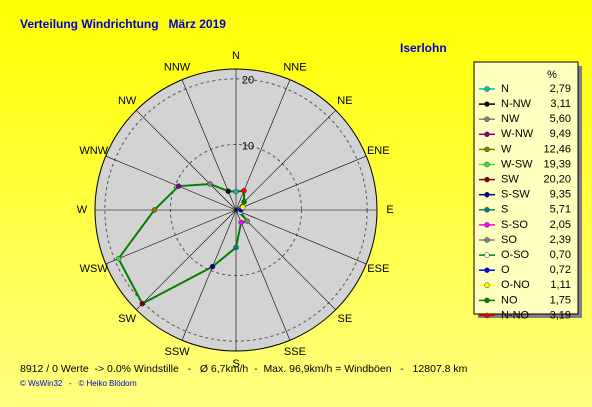 The image size is (592, 407). I want to click on legend-label: N-NW, so click(516, 104).